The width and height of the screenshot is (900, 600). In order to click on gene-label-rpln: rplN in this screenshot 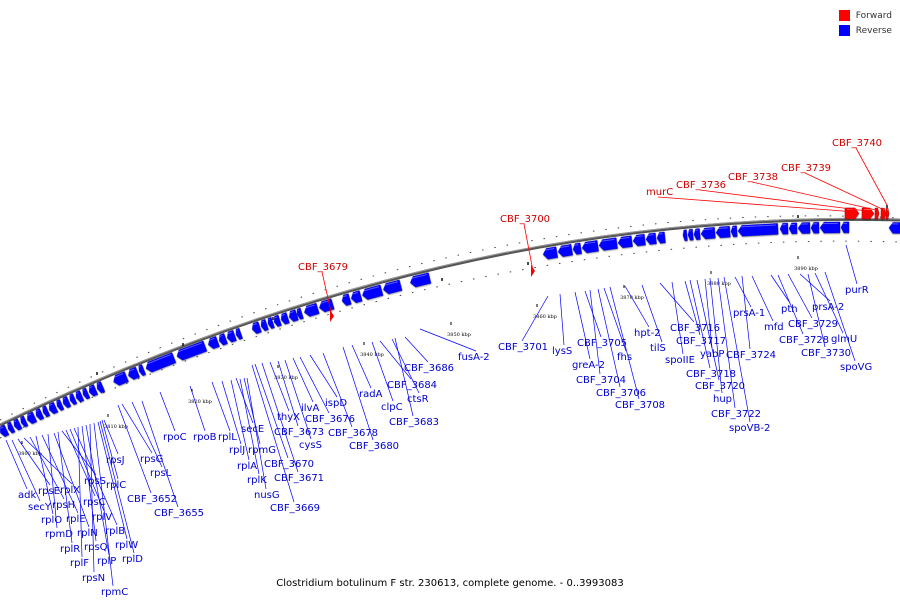, I will do `click(87, 533)`.